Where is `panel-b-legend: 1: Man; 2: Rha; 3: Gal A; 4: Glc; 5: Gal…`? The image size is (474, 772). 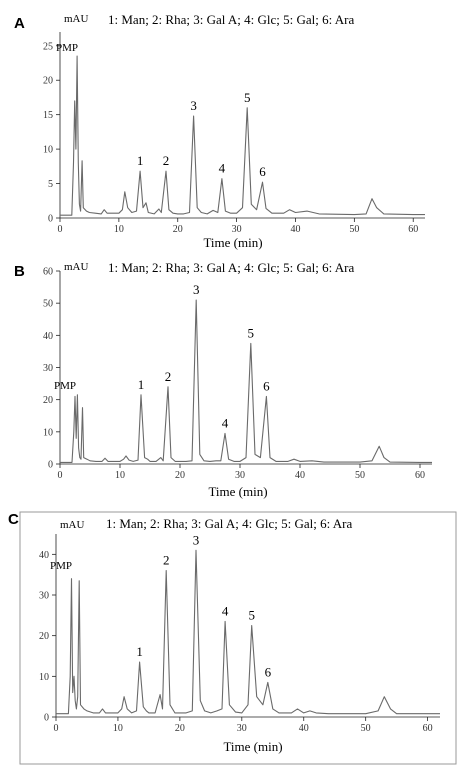 panel-b-legend: 1: Man; 2: Rha; 3: Gal A; 4: Glc; 5: Gal… is located at coordinates (231, 267).